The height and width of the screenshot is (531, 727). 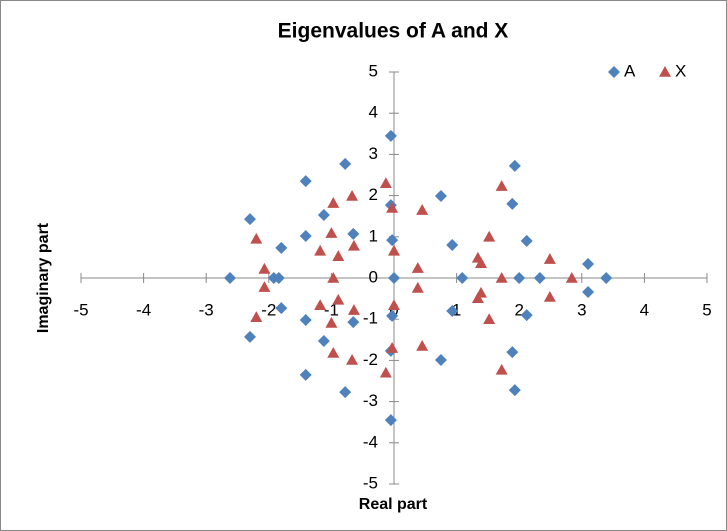 I want to click on y-tick-label: -1, so click(x=370, y=318).